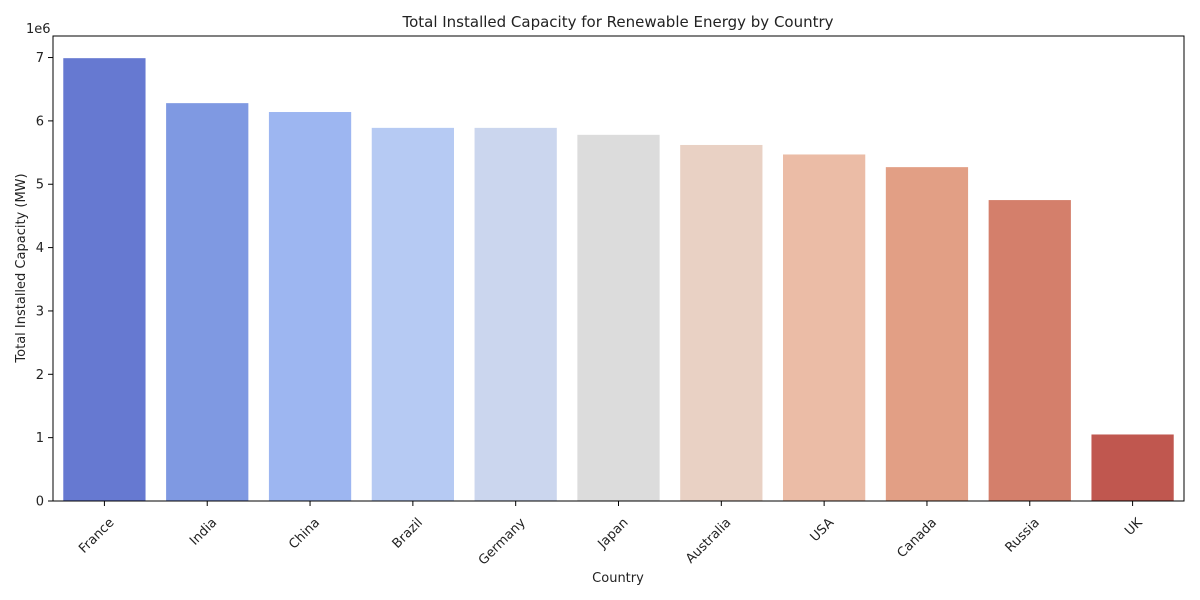 This screenshot has width=1200, height=600. What do you see at coordinates (708, 540) in the screenshot?
I see `x-tick-label: Australia` at bounding box center [708, 540].